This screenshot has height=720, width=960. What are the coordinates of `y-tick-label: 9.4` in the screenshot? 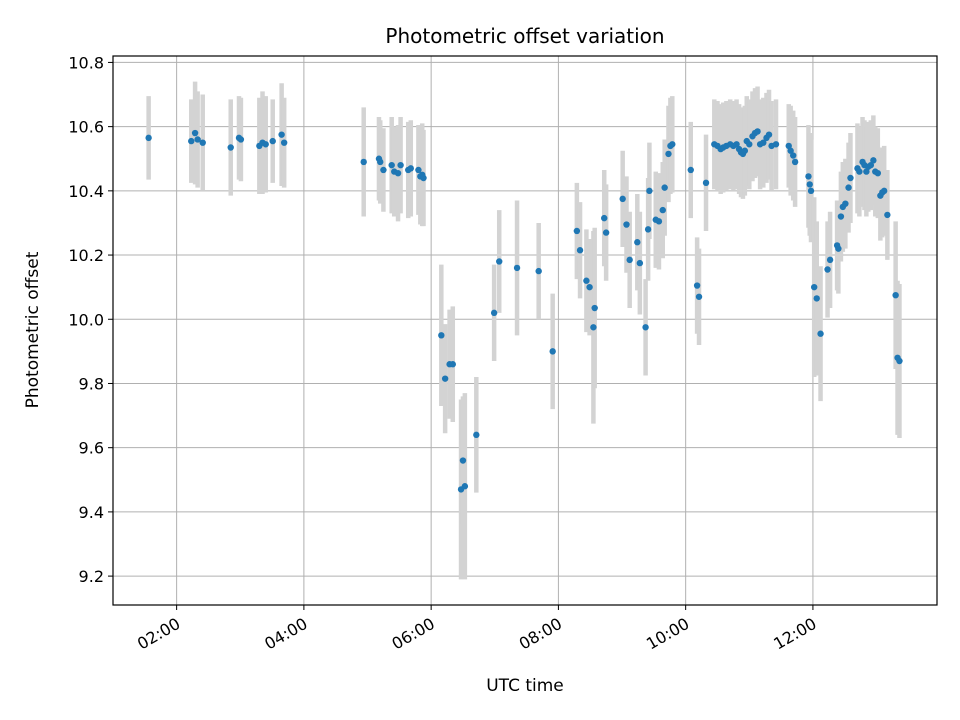 It's located at (91, 512).